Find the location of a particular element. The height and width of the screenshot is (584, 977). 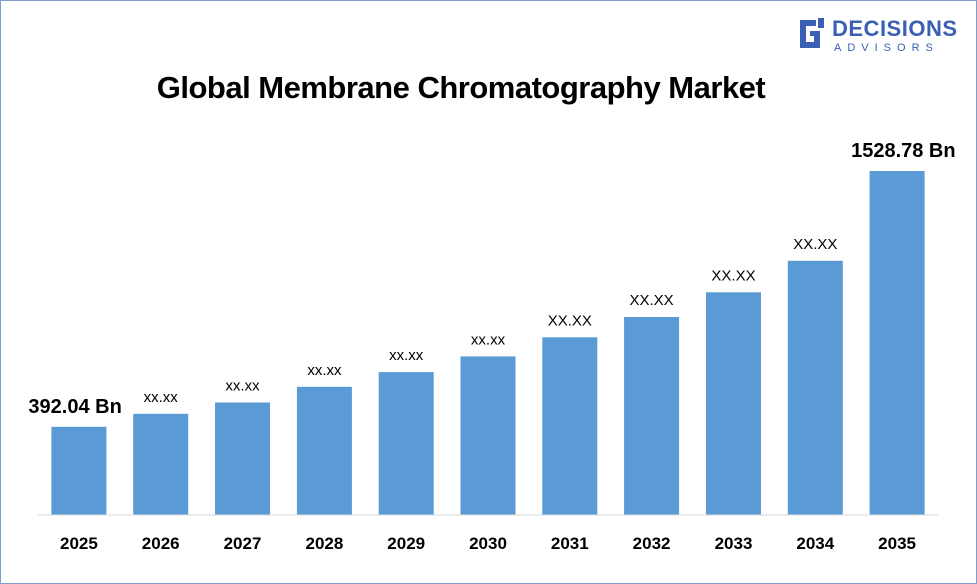

x-tick-2029: 2029 is located at coordinates (406, 543).